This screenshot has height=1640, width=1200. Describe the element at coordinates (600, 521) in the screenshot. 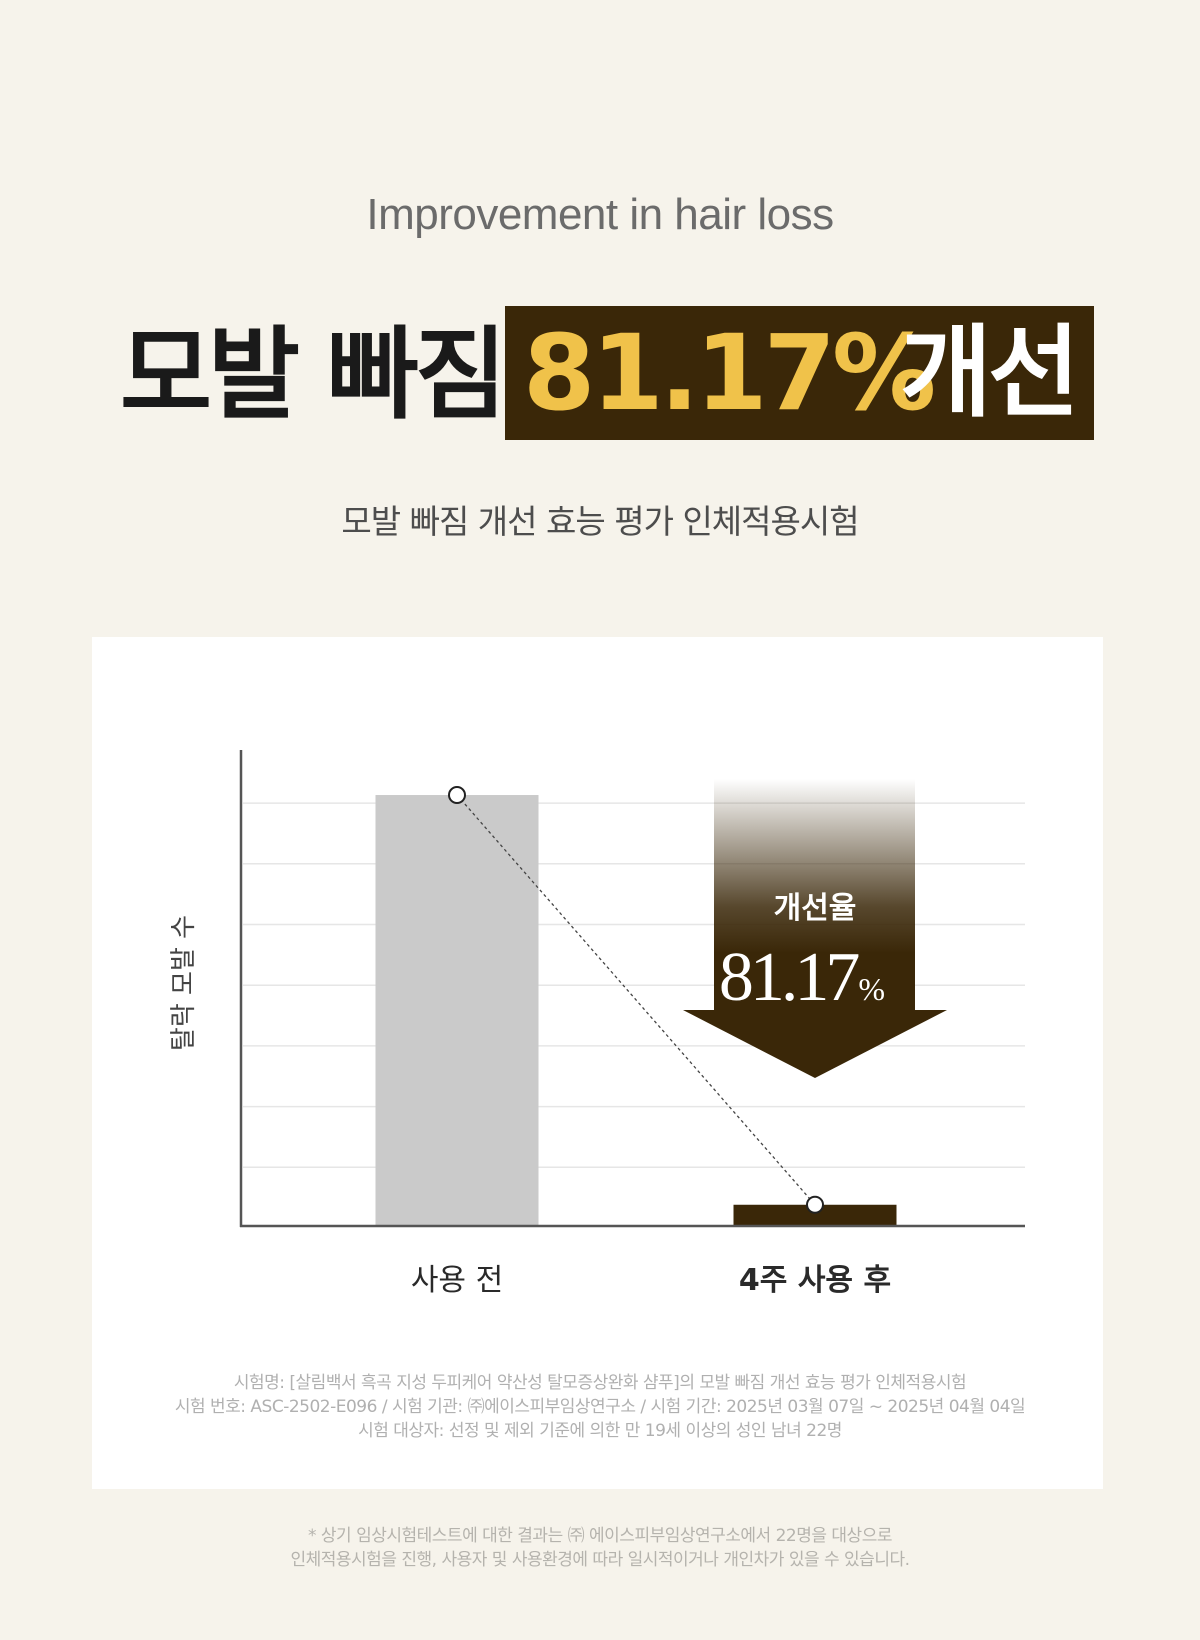

I see `subtitle: 모발 빠짐 개선 효능 평가 인체적용시험` at that location.